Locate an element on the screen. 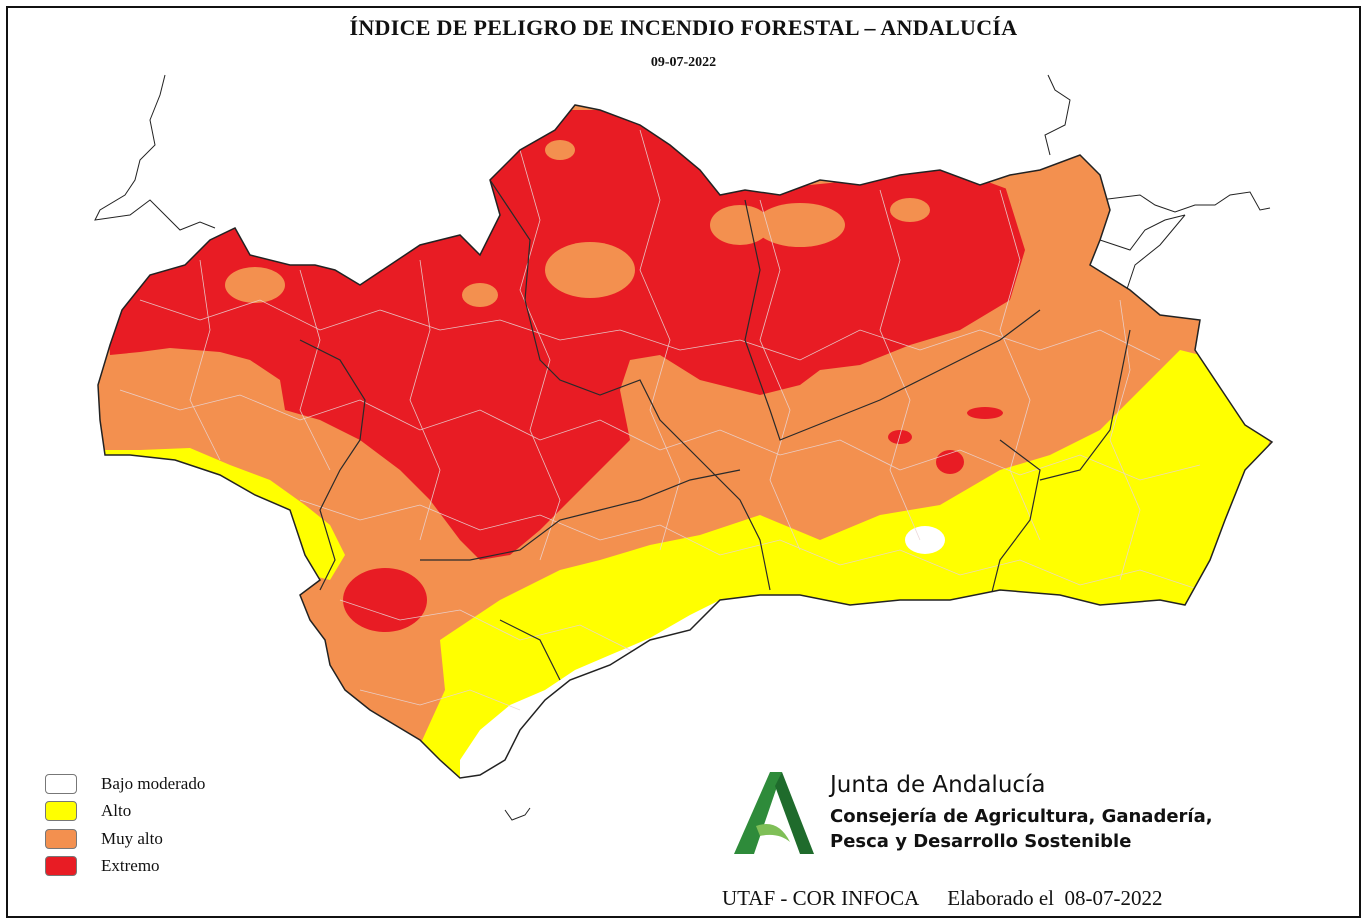  legend-item: Extremo is located at coordinates (125, 867).